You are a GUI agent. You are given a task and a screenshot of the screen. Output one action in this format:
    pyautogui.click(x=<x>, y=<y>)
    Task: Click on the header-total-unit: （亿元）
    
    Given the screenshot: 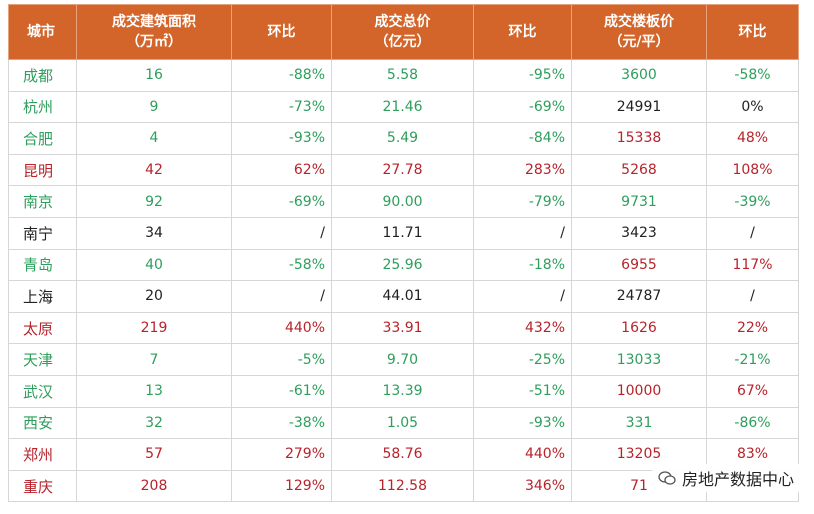 What is the action you would take?
    pyautogui.click(x=402, y=42)
    